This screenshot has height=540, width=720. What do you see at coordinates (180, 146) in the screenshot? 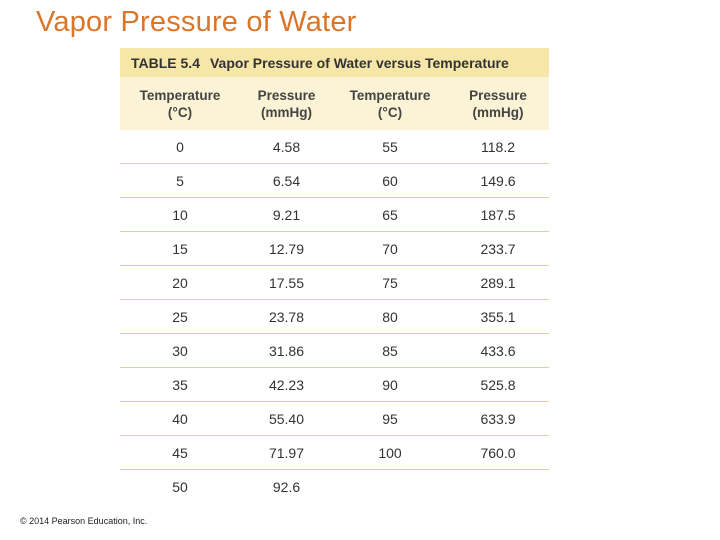
I see `cell-temperature: 0` at bounding box center [180, 146].